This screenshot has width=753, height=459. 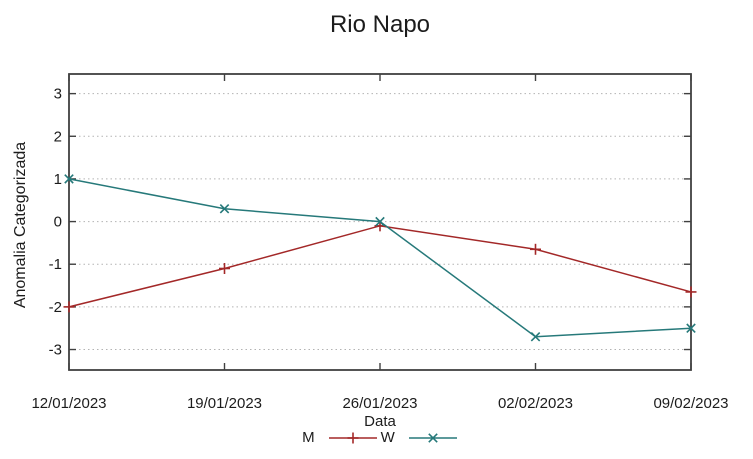 I want to click on legend-line-sample-M, so click(x=352, y=437).